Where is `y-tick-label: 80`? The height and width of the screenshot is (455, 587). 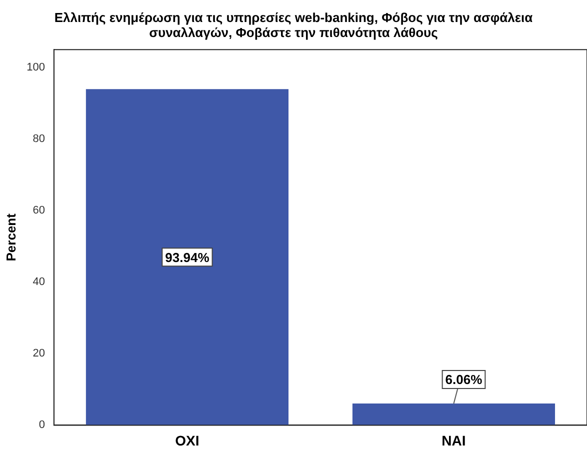 y-tick-label: 80 is located at coordinates (38, 139).